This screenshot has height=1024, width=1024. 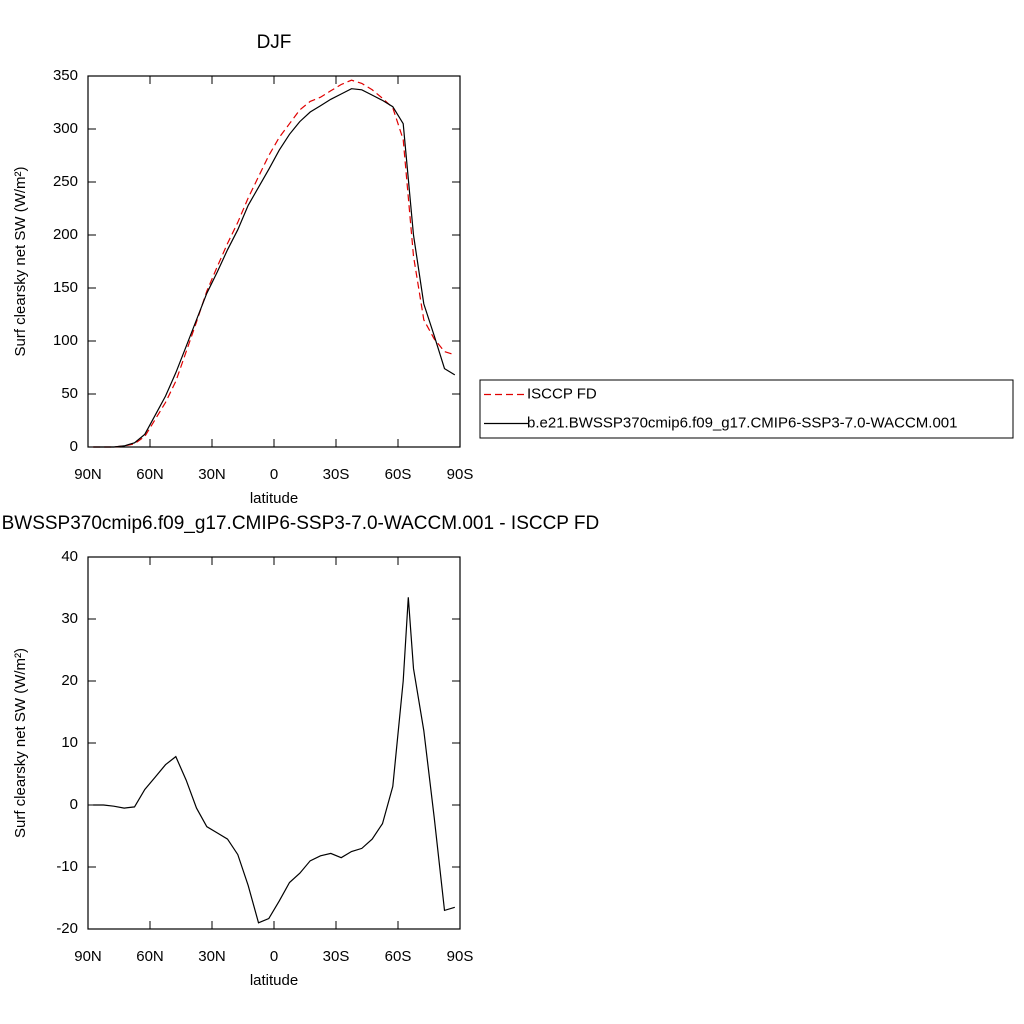 What do you see at coordinates (562, 393) in the screenshot?
I see `legend-label: ISCCP FD` at bounding box center [562, 393].